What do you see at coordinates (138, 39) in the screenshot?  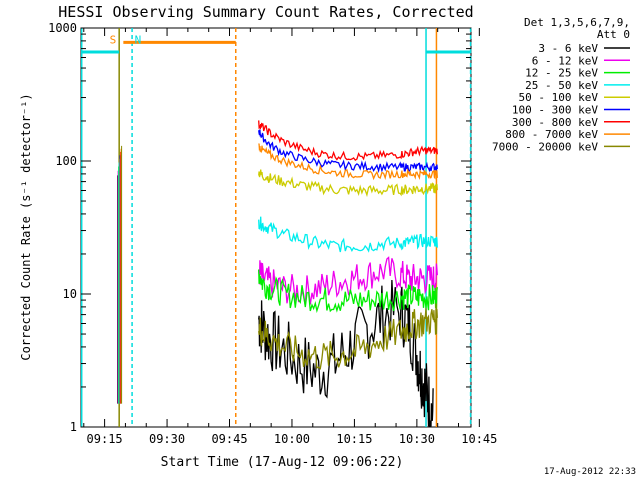 I see `flag-label-1: N` at bounding box center [138, 39].